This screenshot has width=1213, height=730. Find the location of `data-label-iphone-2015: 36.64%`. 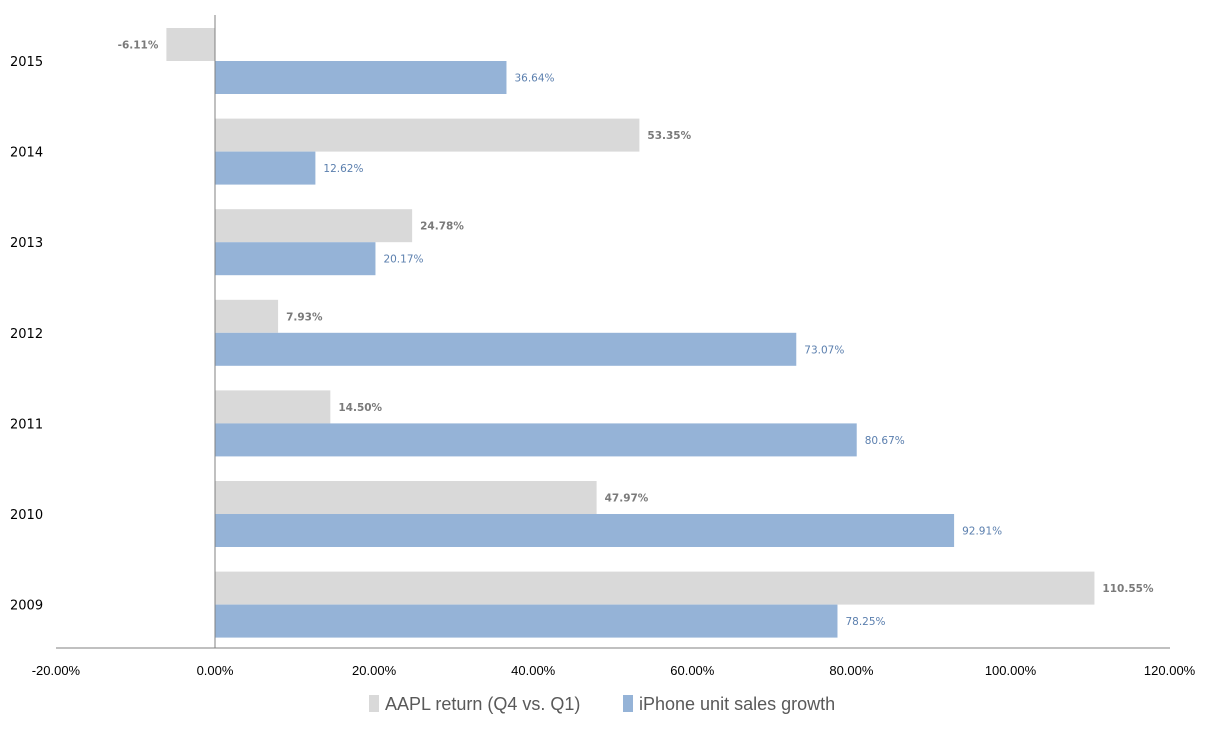

data-label-iphone-2015: 36.64% is located at coordinates (534, 79).